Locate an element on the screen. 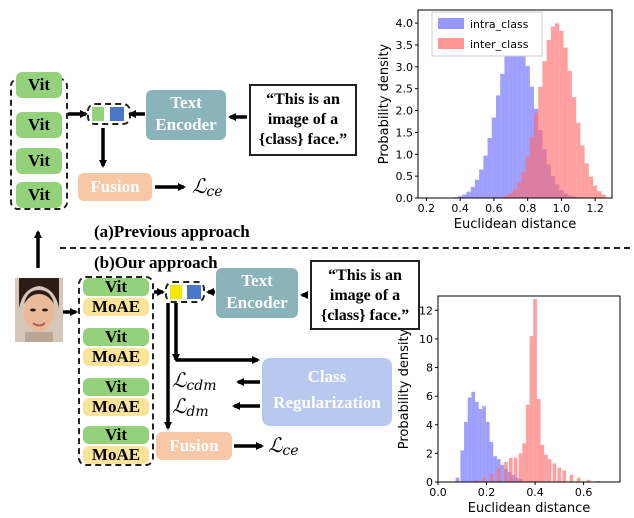 Image resolution: width=634 pixels, height=518 pixels. y-tick-label: 2.0 is located at coordinates (405, 111).